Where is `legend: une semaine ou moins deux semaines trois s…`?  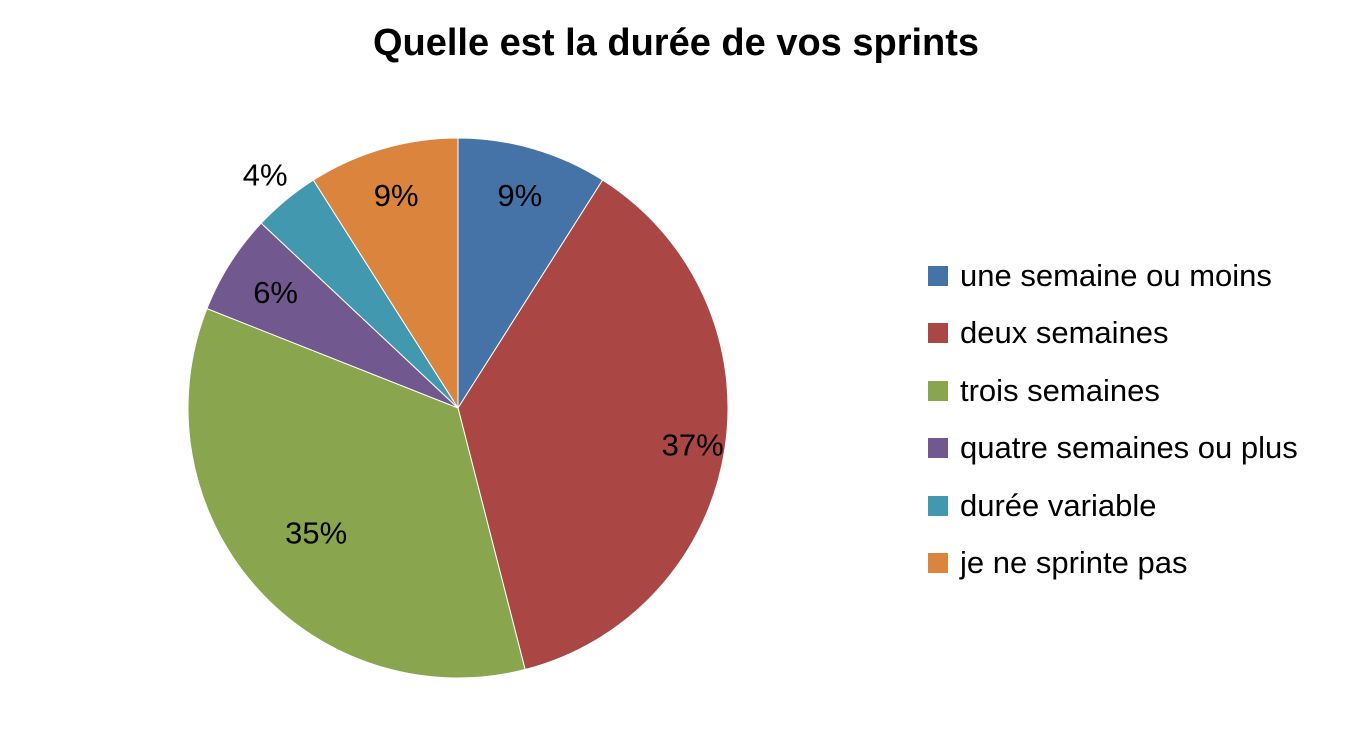 legend: une semaine ou moins deux semaines trois s… is located at coordinates (1113, 419).